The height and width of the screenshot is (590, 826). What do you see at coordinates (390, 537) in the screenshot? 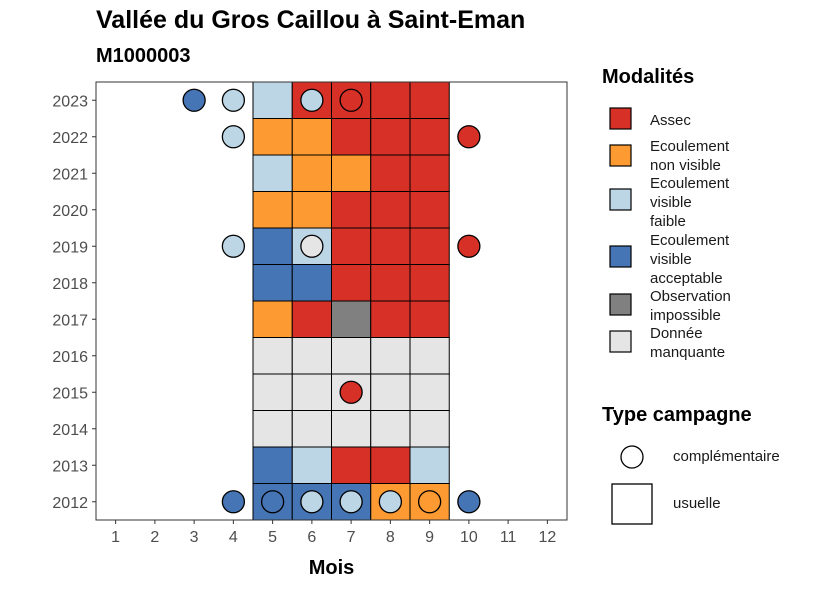
I see `x-tick-label-8: 8` at bounding box center [390, 537].